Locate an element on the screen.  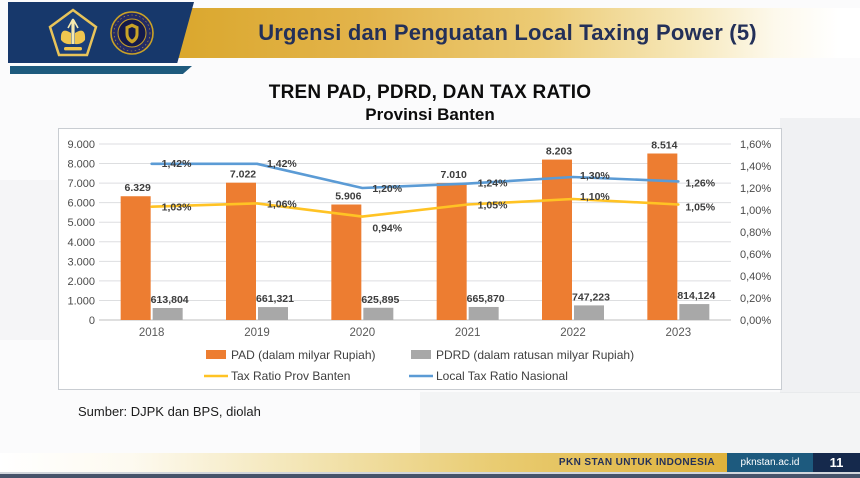
svg-text: 4.000 is located at coordinates (81, 243).